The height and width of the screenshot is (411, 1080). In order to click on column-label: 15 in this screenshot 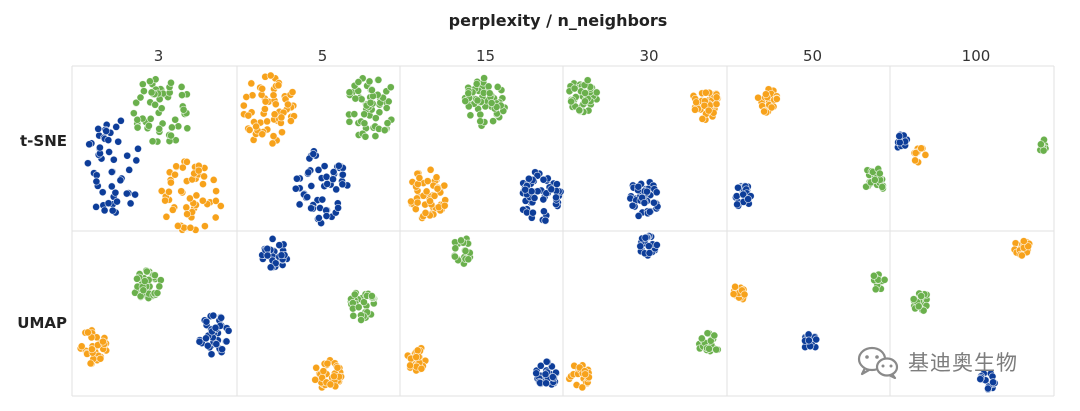, I will do `click(485, 56)`.